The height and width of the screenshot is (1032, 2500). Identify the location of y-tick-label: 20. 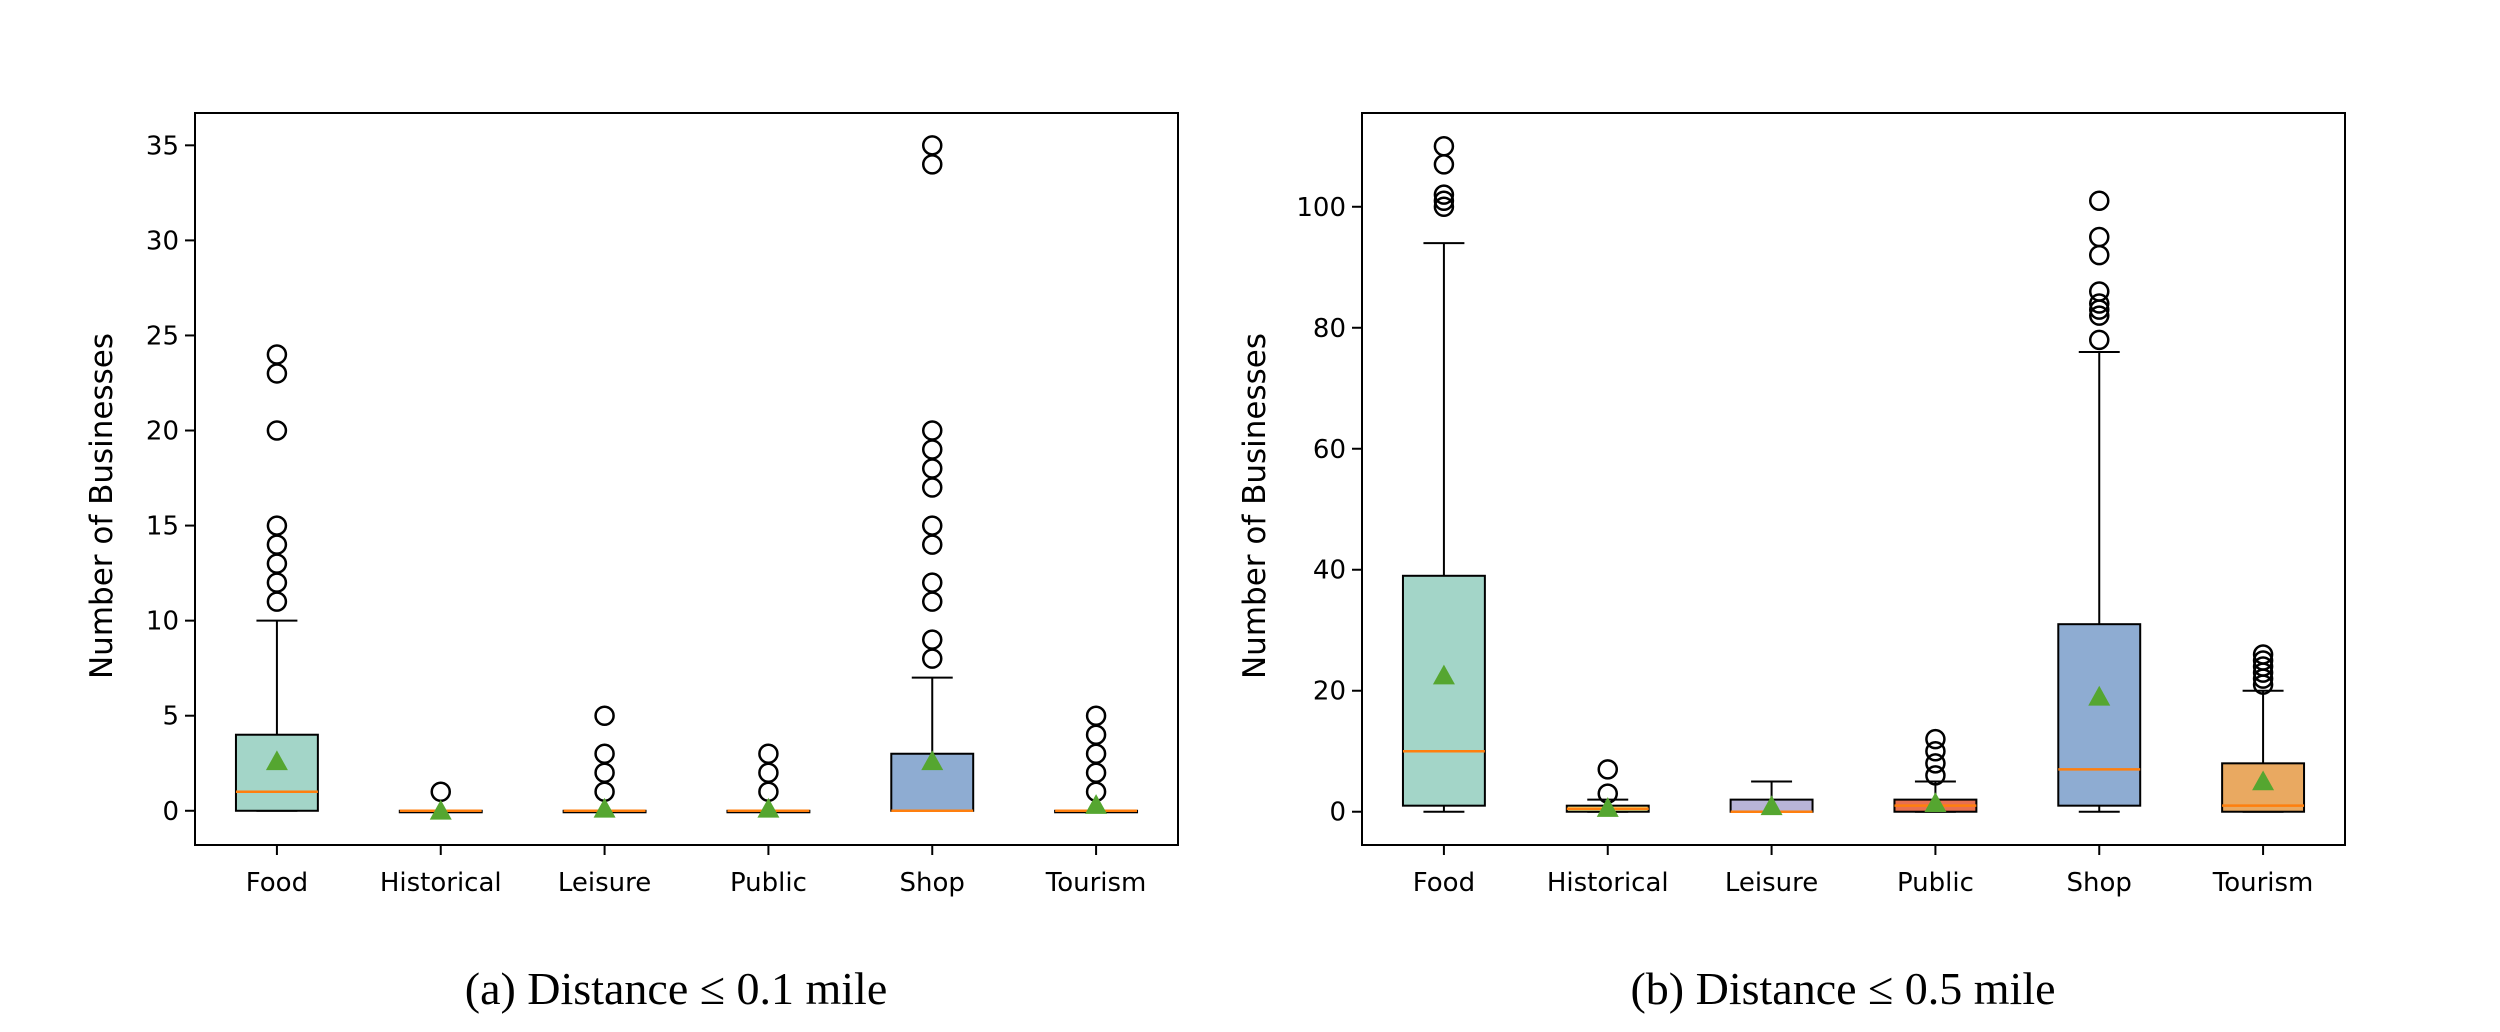
(1329, 692).